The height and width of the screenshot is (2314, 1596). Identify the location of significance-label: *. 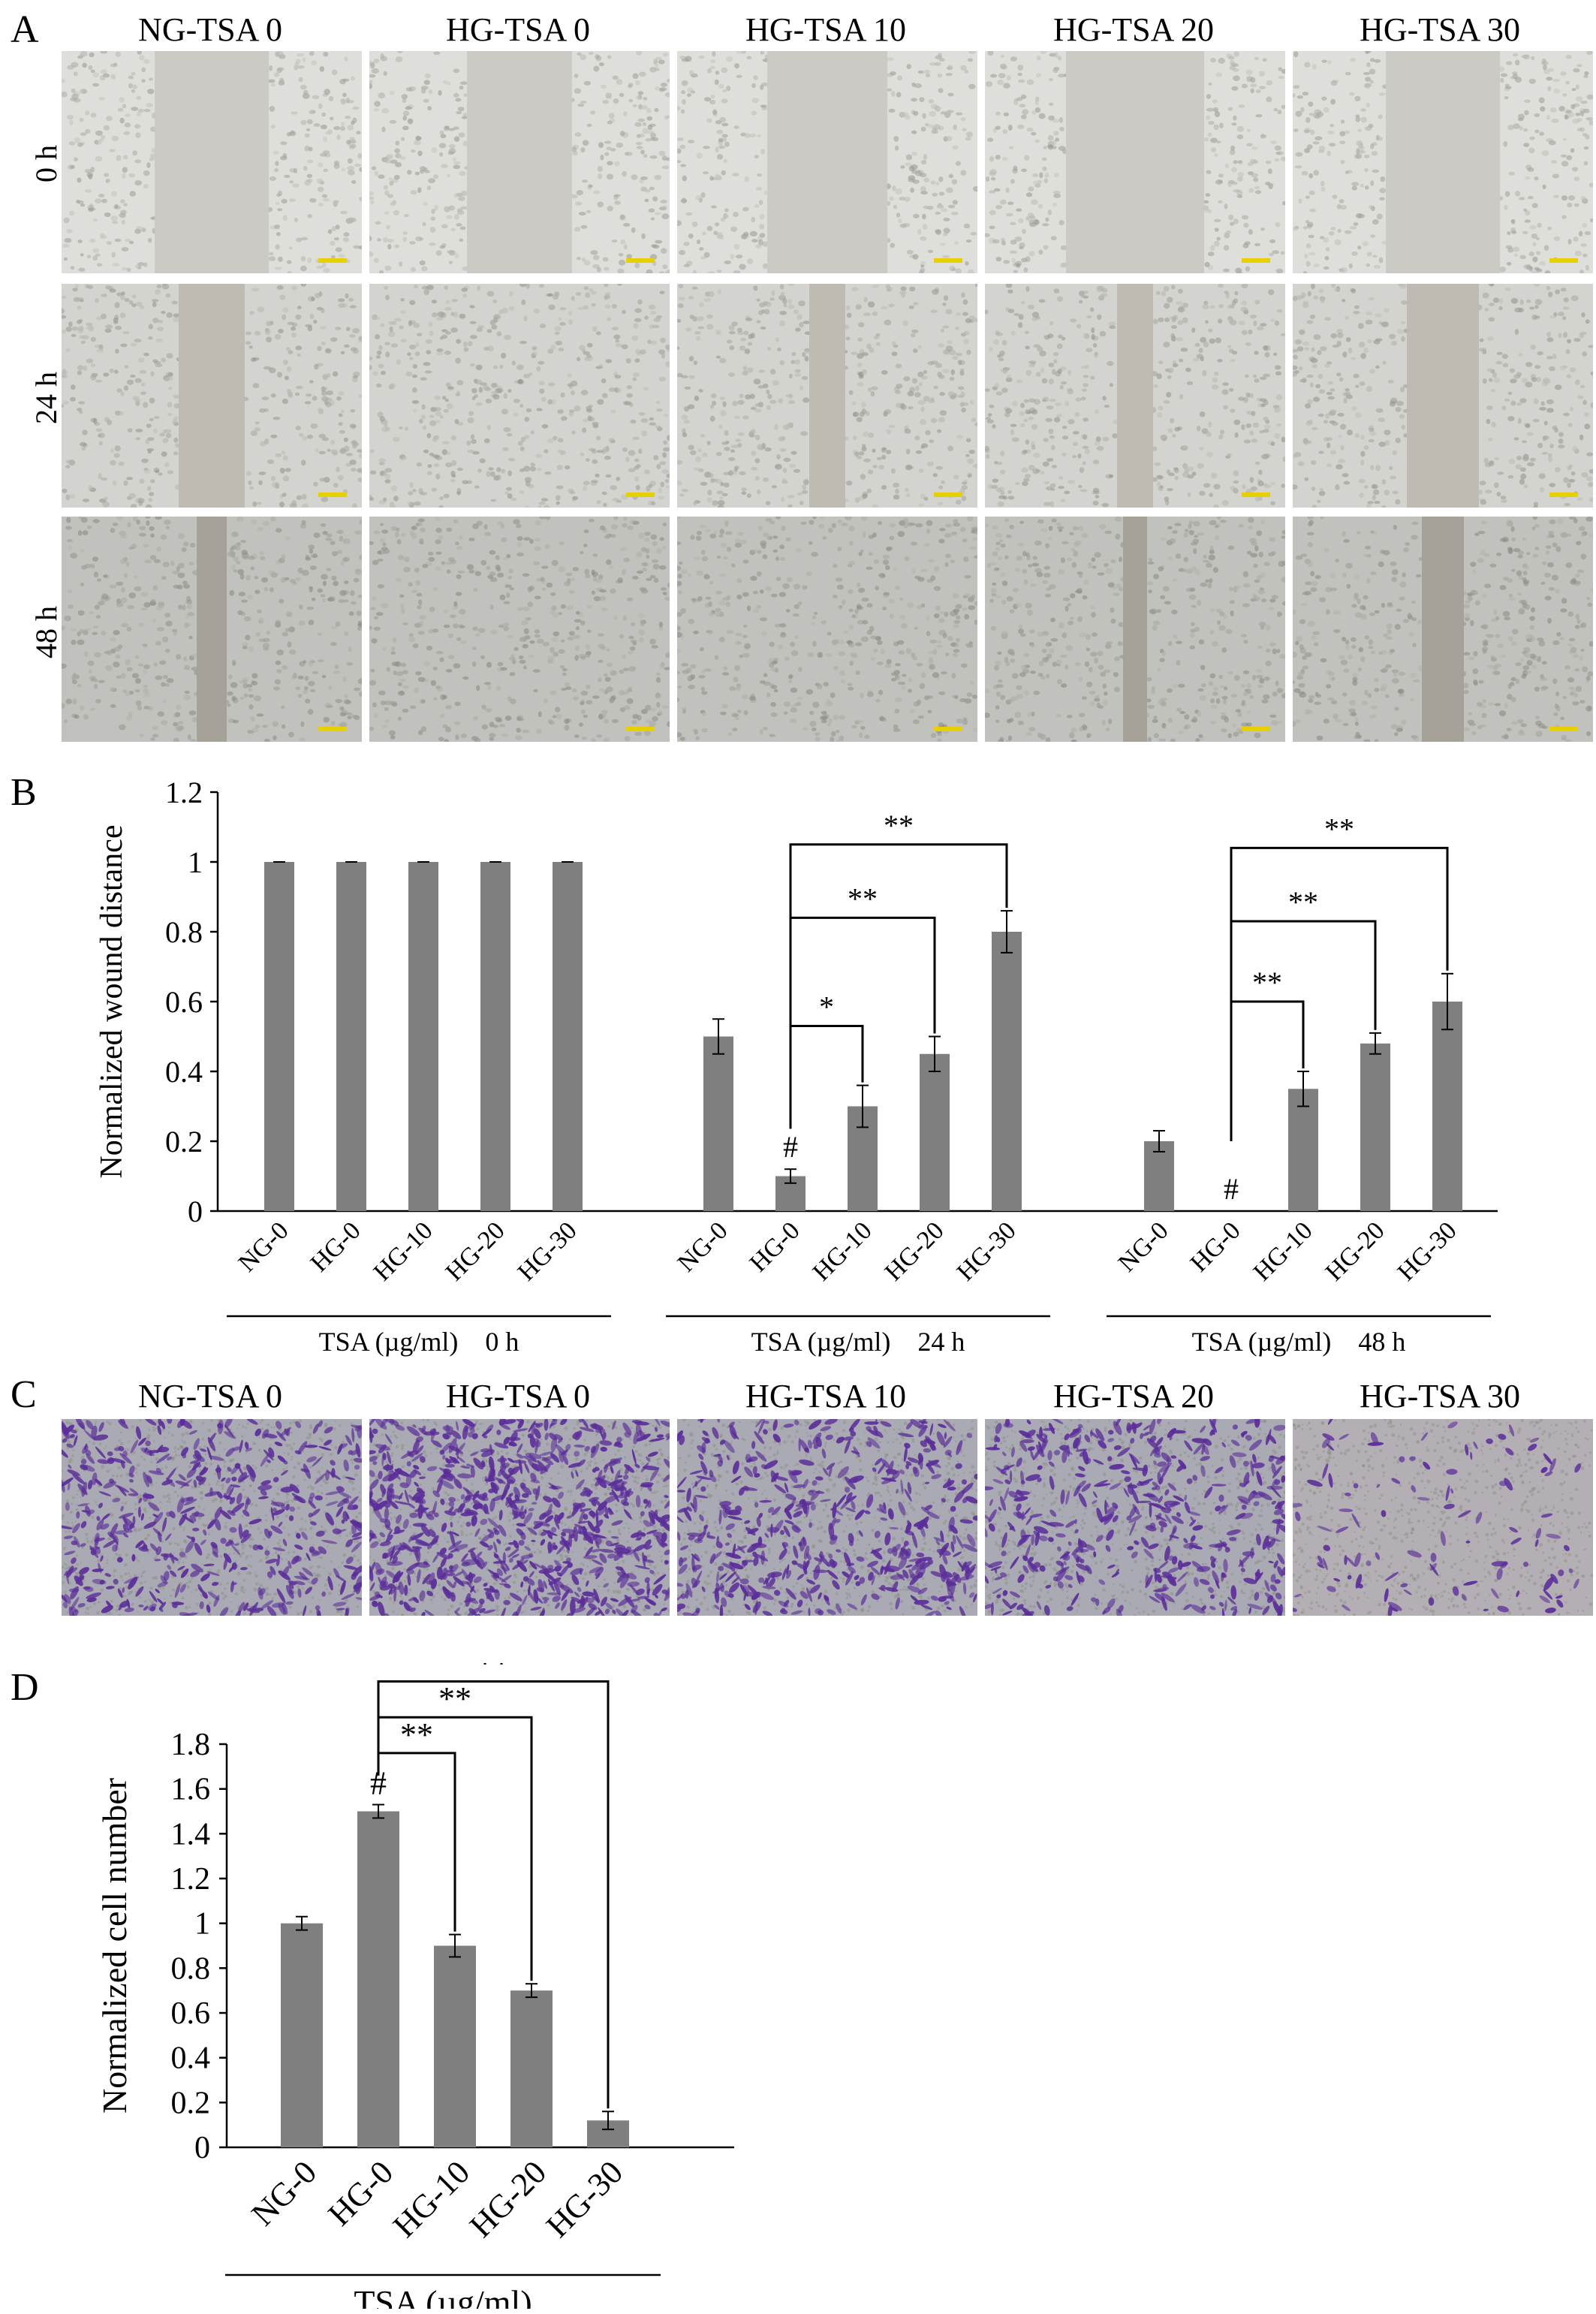
(826, 1007).